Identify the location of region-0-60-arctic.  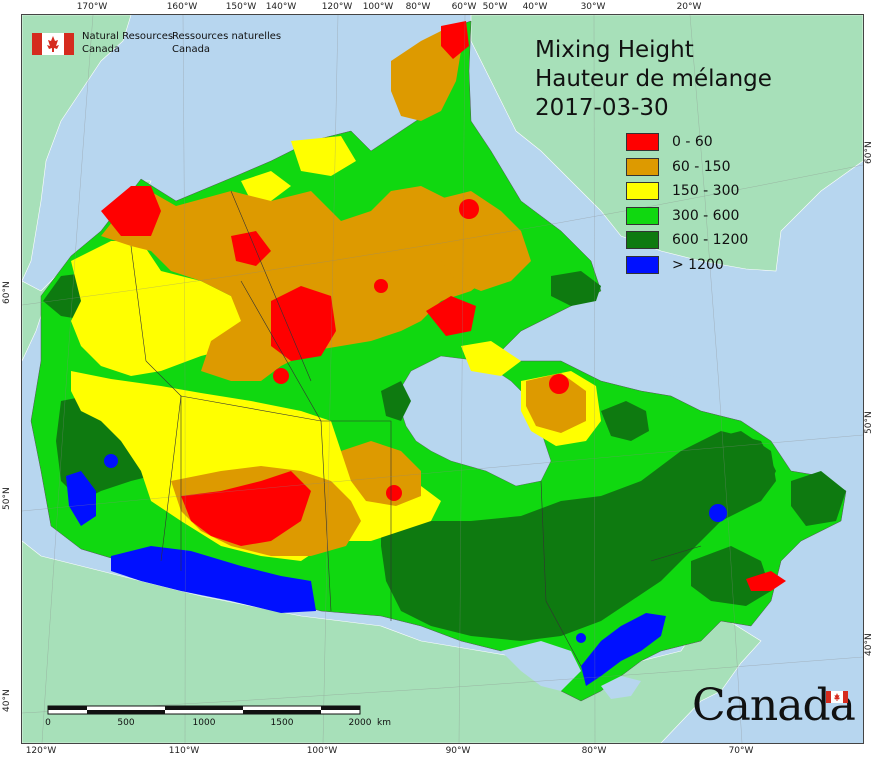
(251, 248).